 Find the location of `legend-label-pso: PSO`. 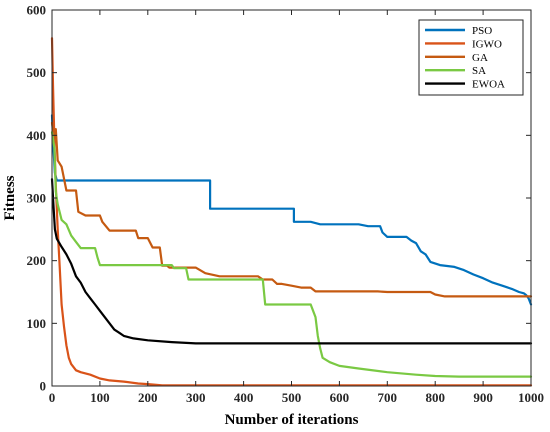

legend-label-pso: PSO is located at coordinates (482, 31).